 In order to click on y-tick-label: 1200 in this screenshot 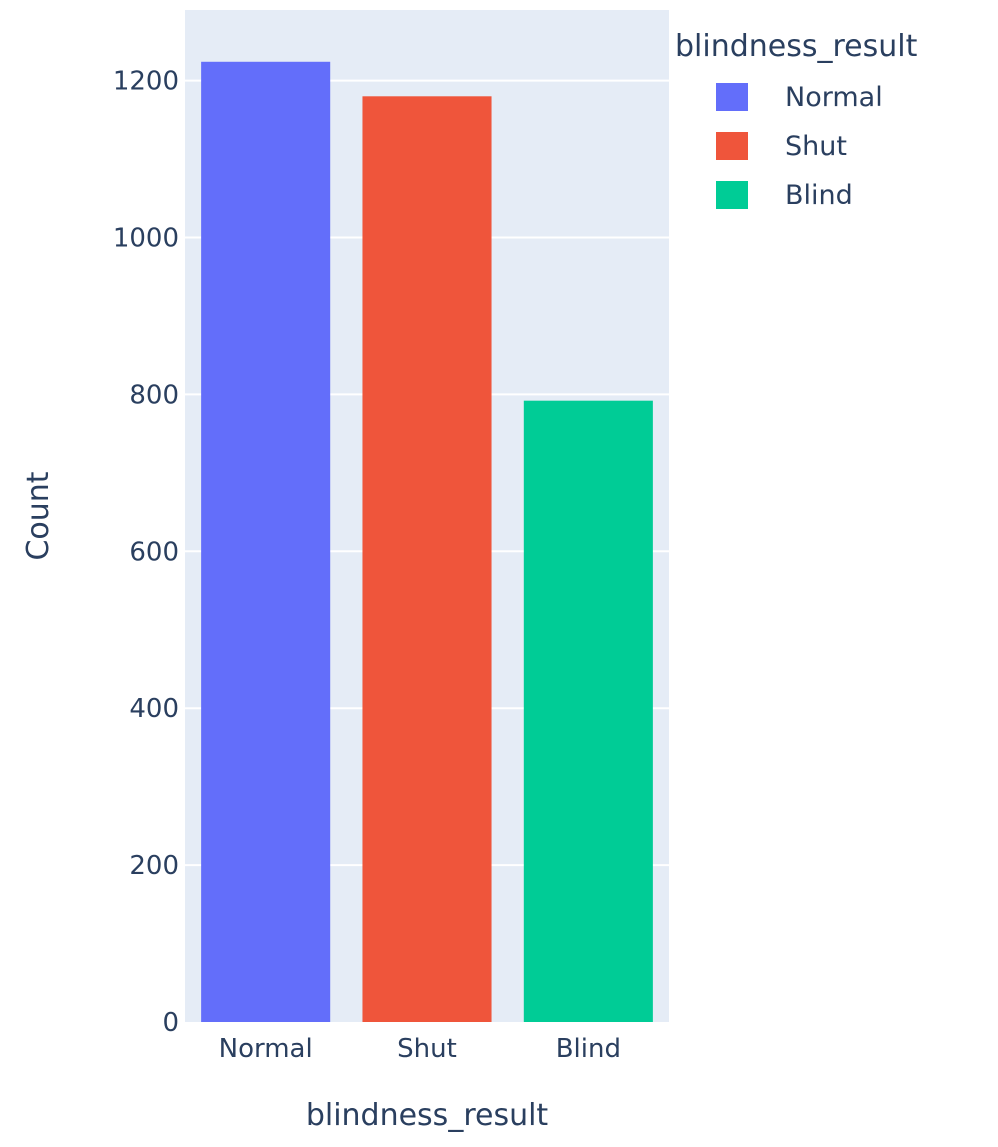, I will do `click(146, 82)`.